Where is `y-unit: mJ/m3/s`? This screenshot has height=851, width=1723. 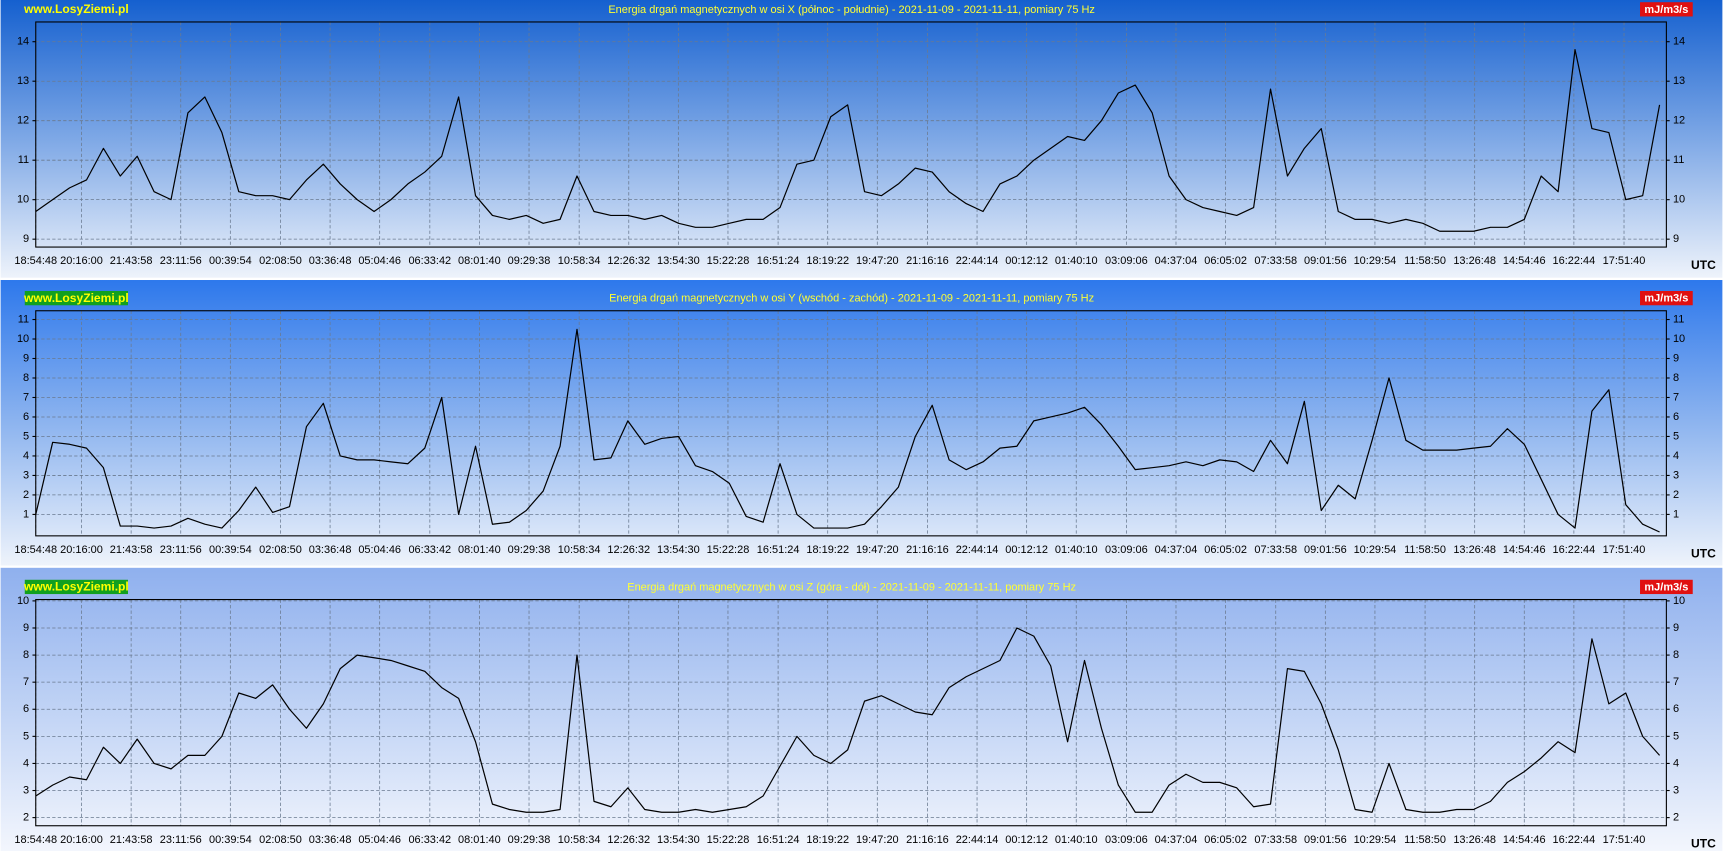
y-unit: mJ/m3/s is located at coordinates (1666, 299).